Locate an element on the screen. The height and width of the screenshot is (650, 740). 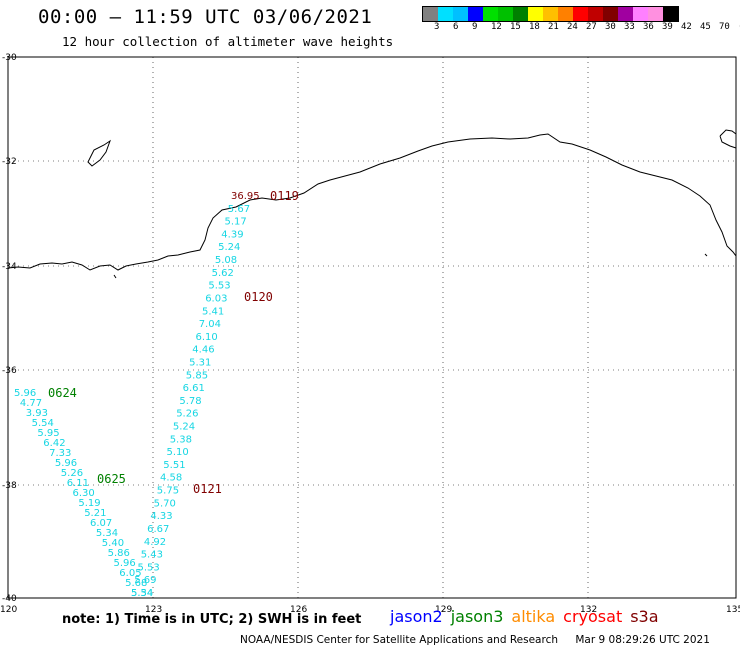
jason3-track-value: 5.26 is located at coordinates (72, 473).